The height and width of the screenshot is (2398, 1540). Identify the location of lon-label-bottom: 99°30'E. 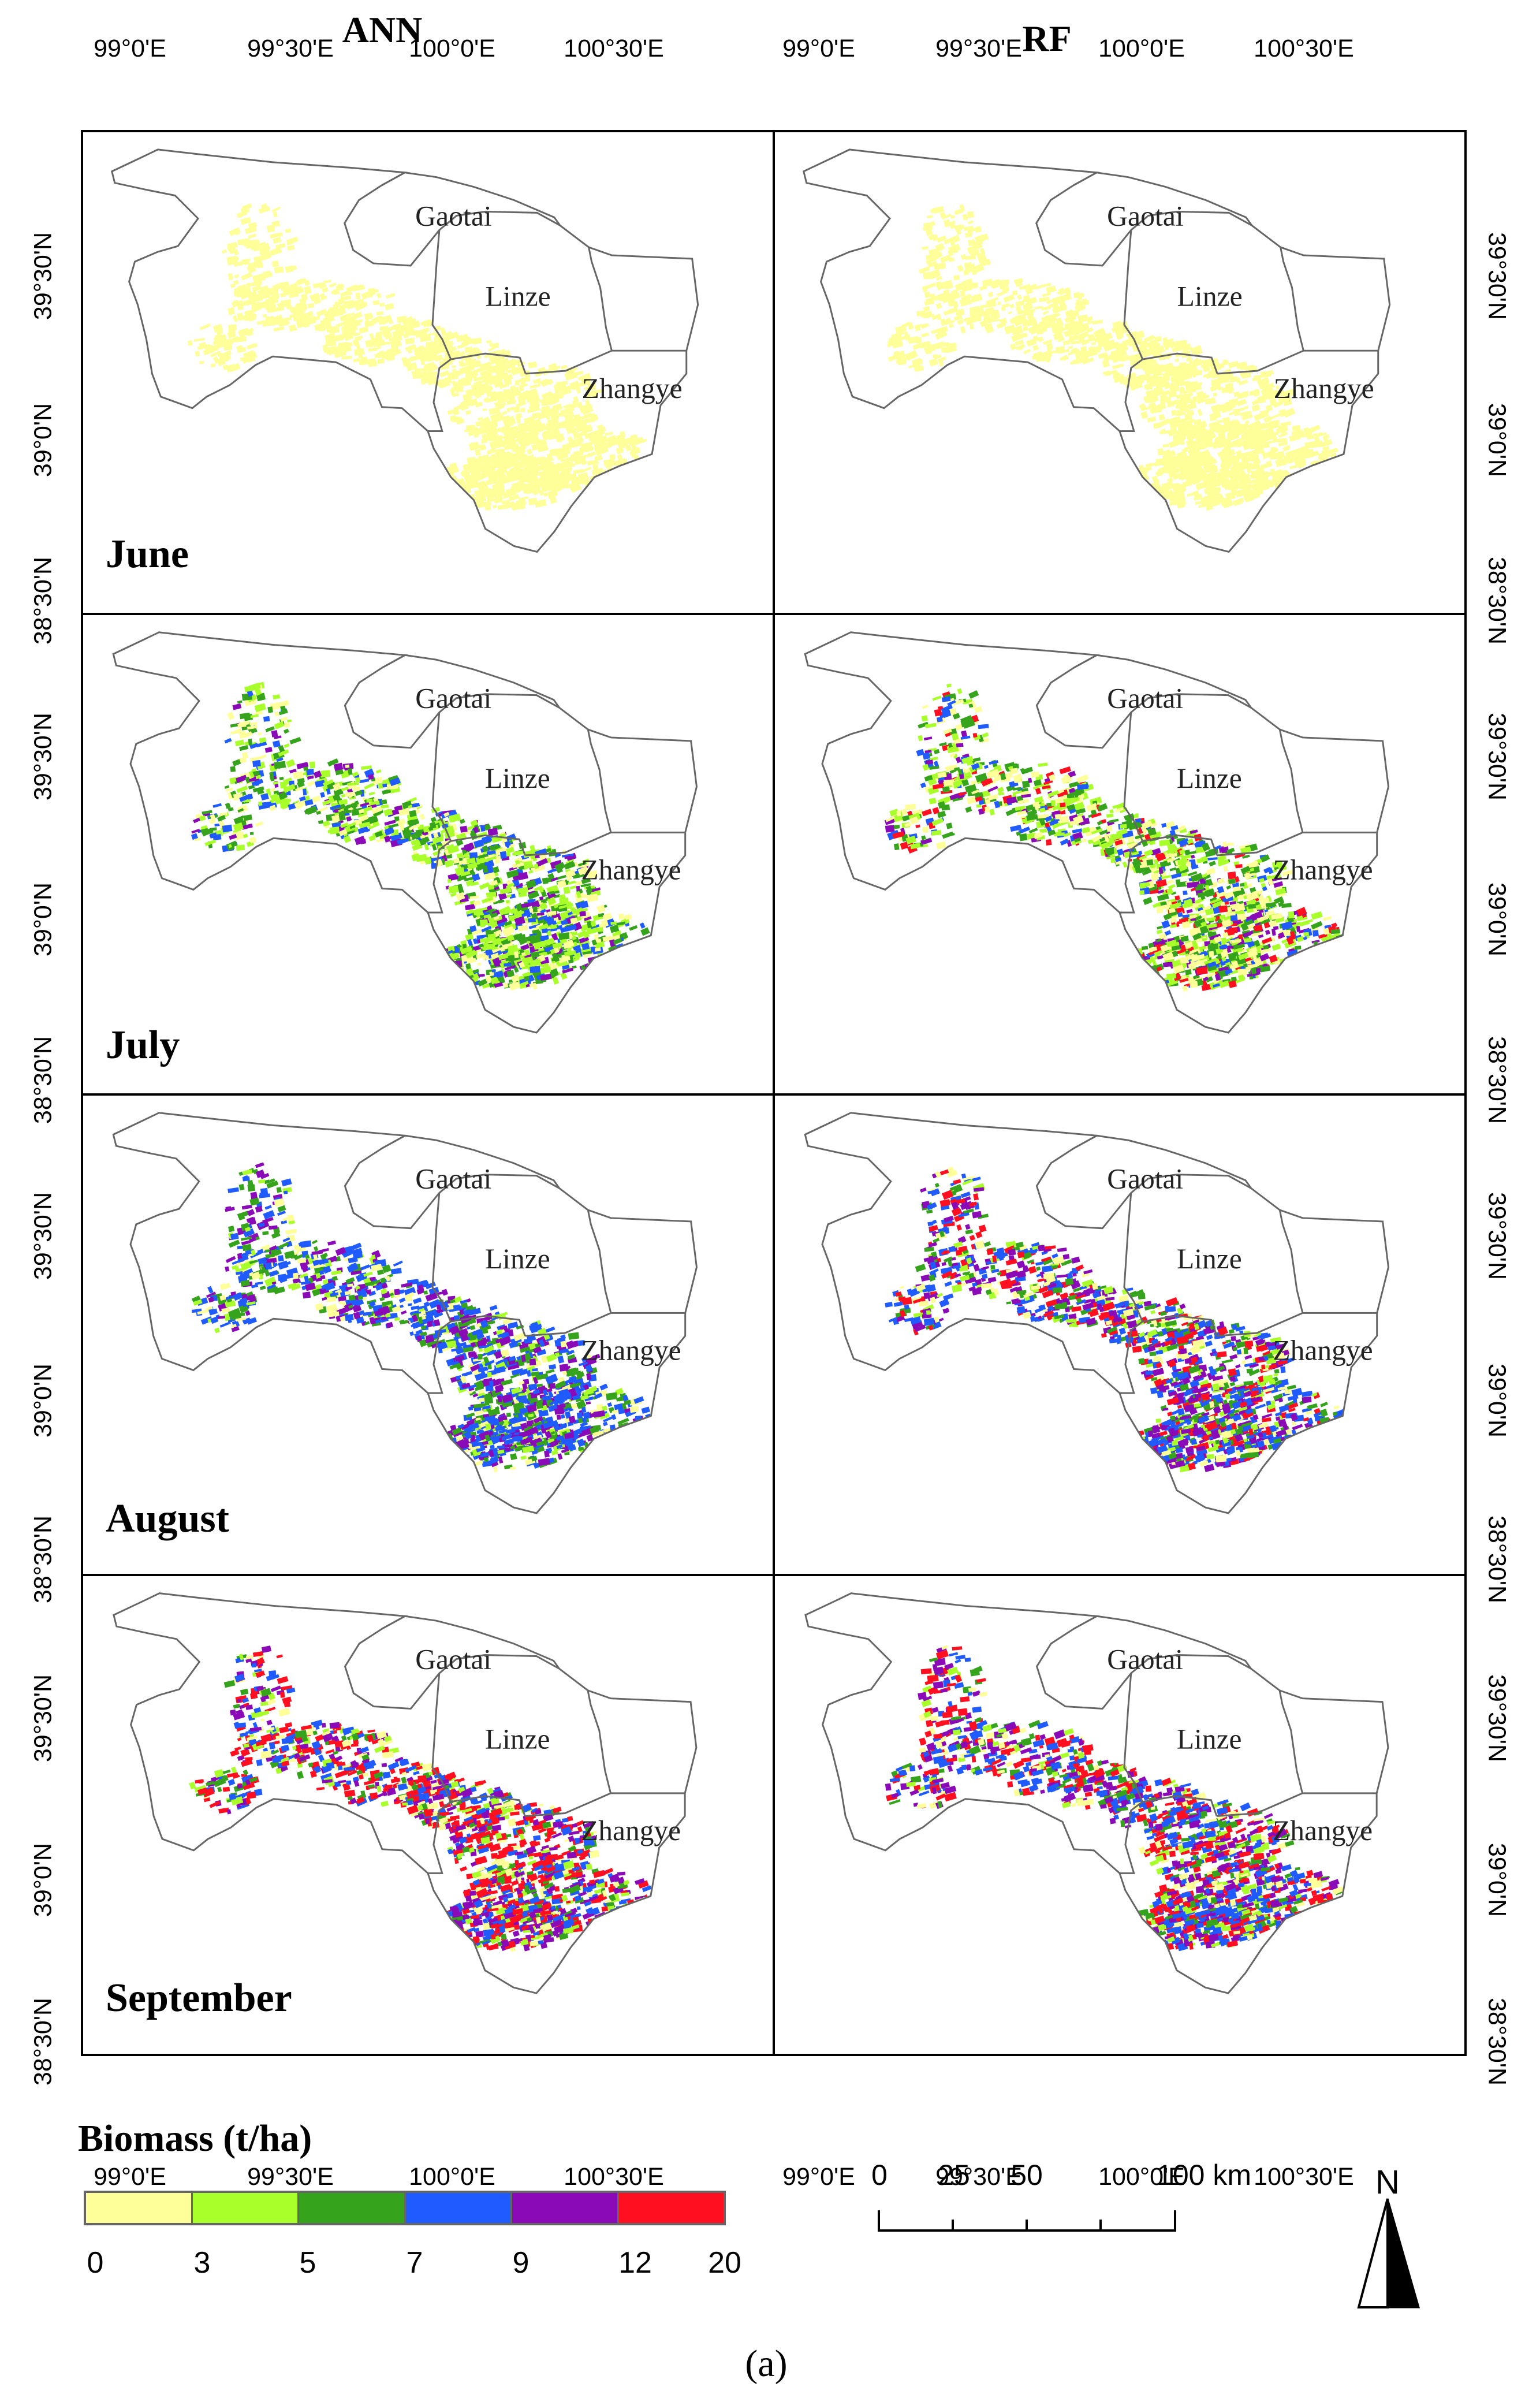
(979, 2177).